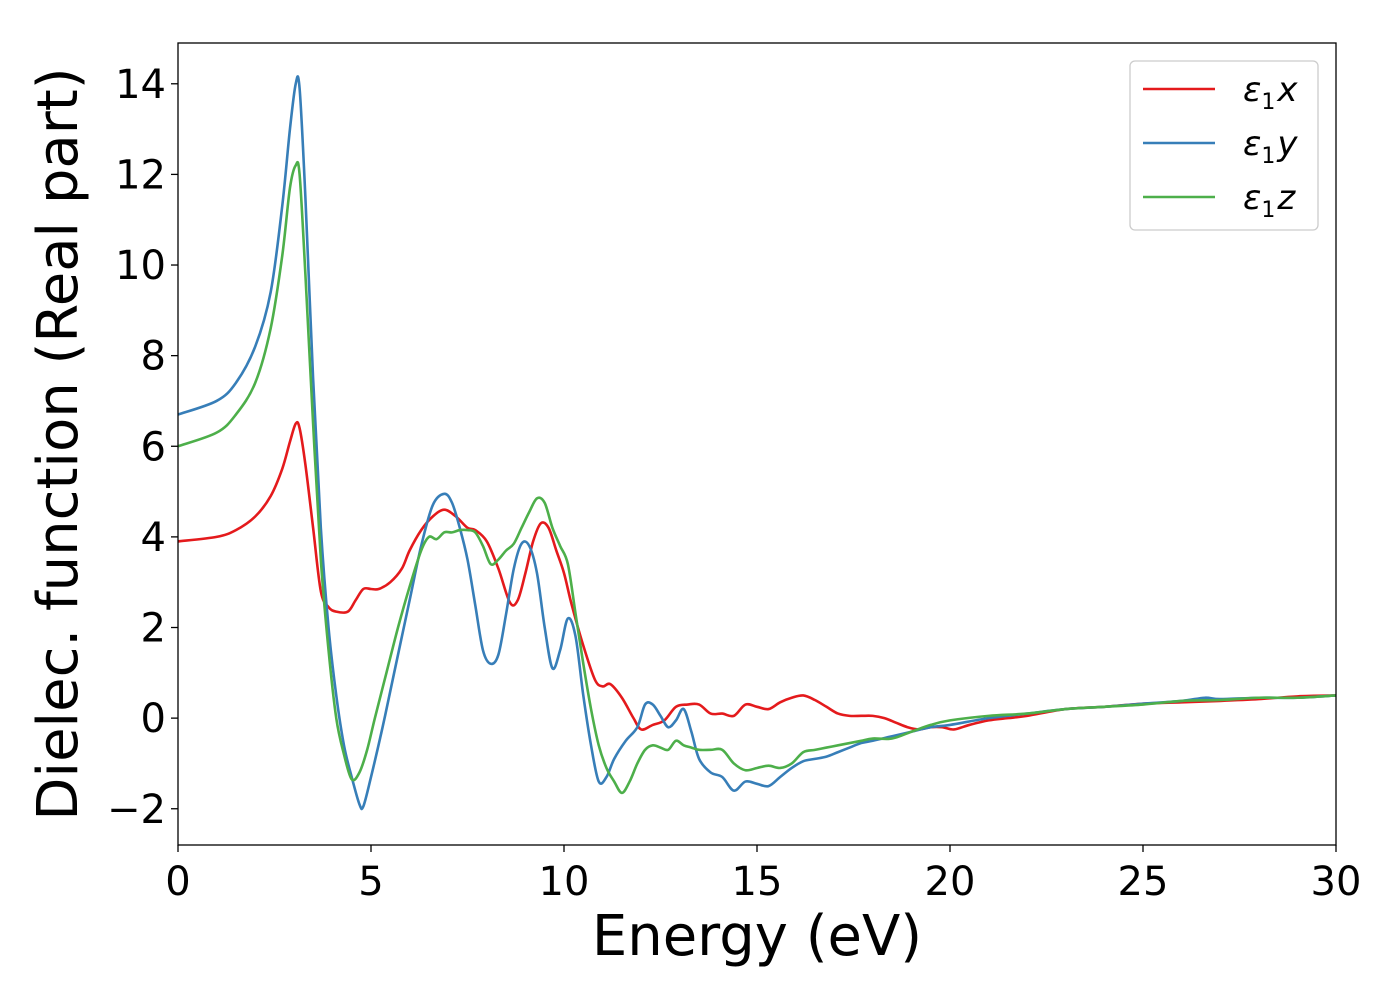 Image resolution: width=1400 pixels, height=1000 pixels. What do you see at coordinates (140, 266) in the screenshot?
I see `y-tick-label: 10` at bounding box center [140, 266].